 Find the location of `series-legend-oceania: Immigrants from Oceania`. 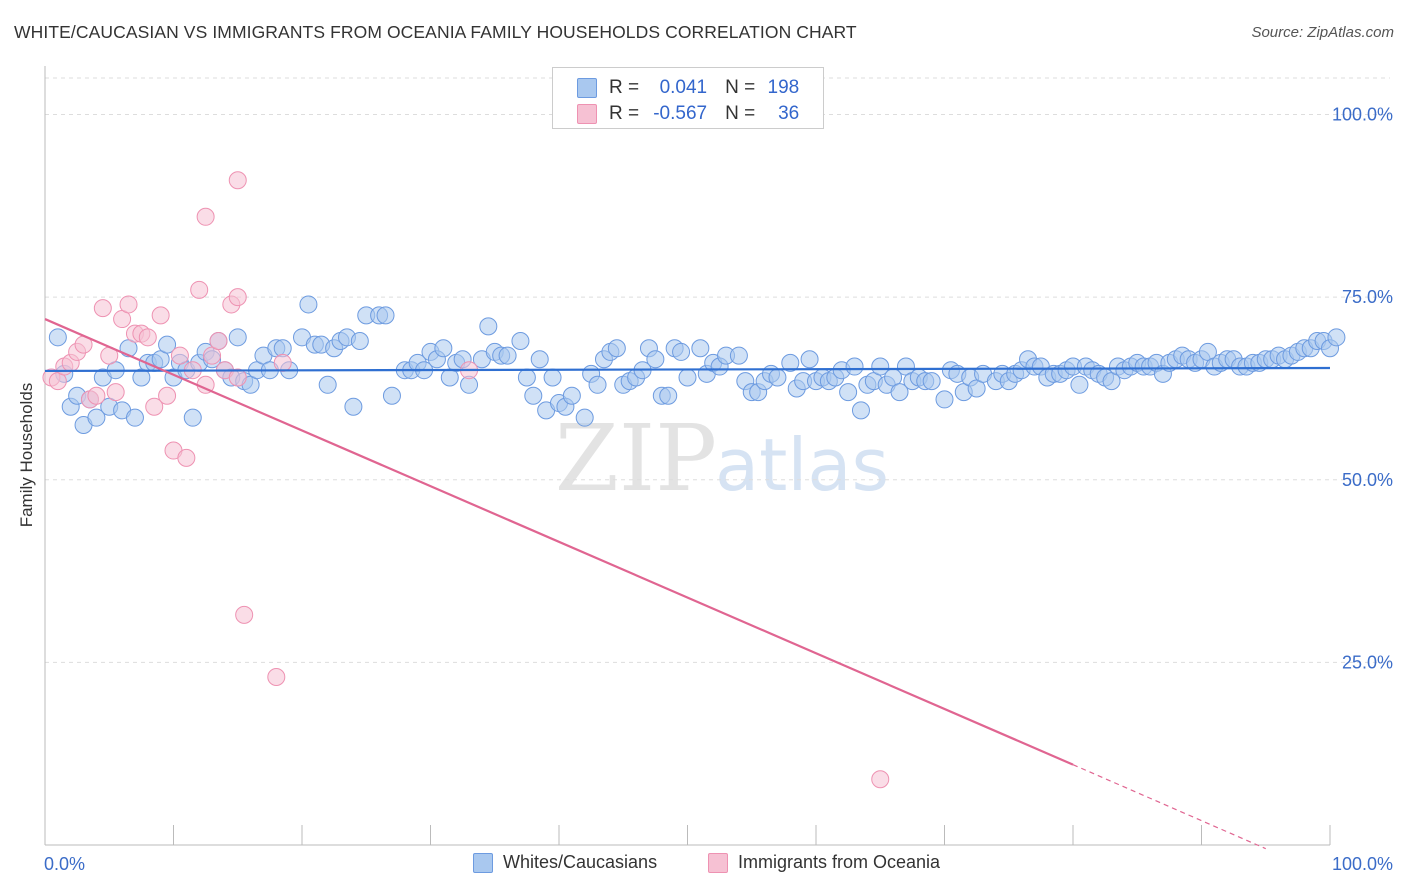

series-legend-oceania: Immigrants from Oceania is located at coordinates (824, 862).